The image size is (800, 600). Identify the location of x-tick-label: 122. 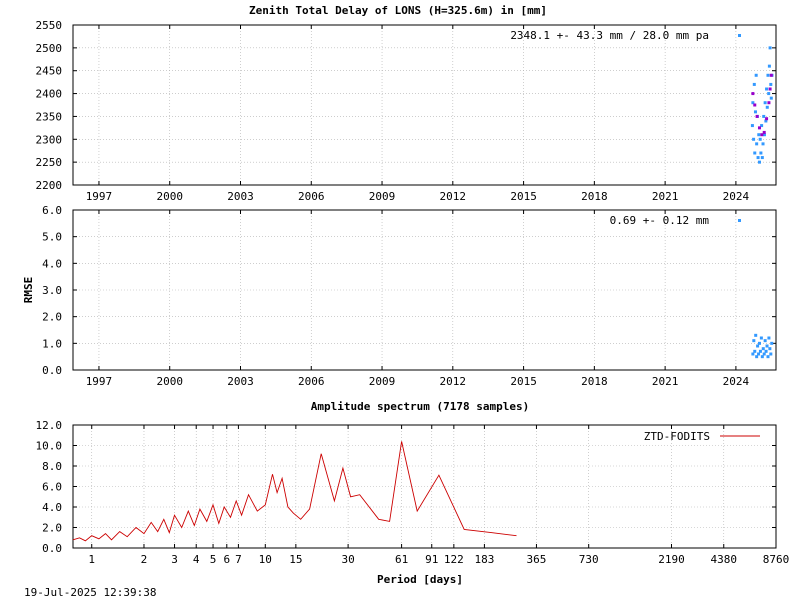
(454, 559).